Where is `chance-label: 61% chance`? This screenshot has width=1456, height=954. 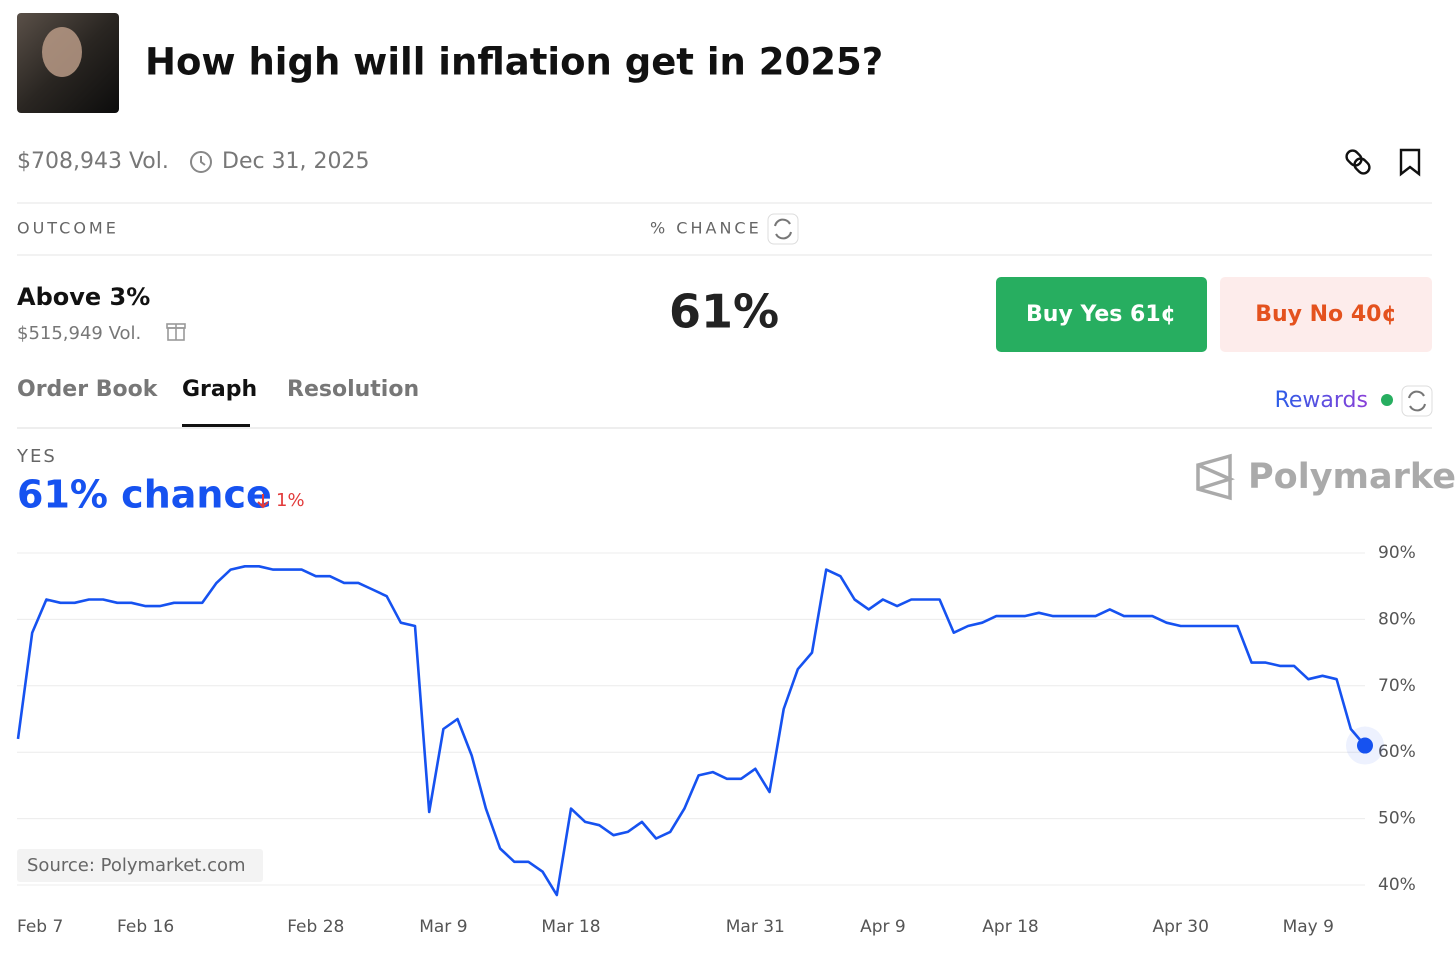
chance-label: 61% chance is located at coordinates (144, 495).